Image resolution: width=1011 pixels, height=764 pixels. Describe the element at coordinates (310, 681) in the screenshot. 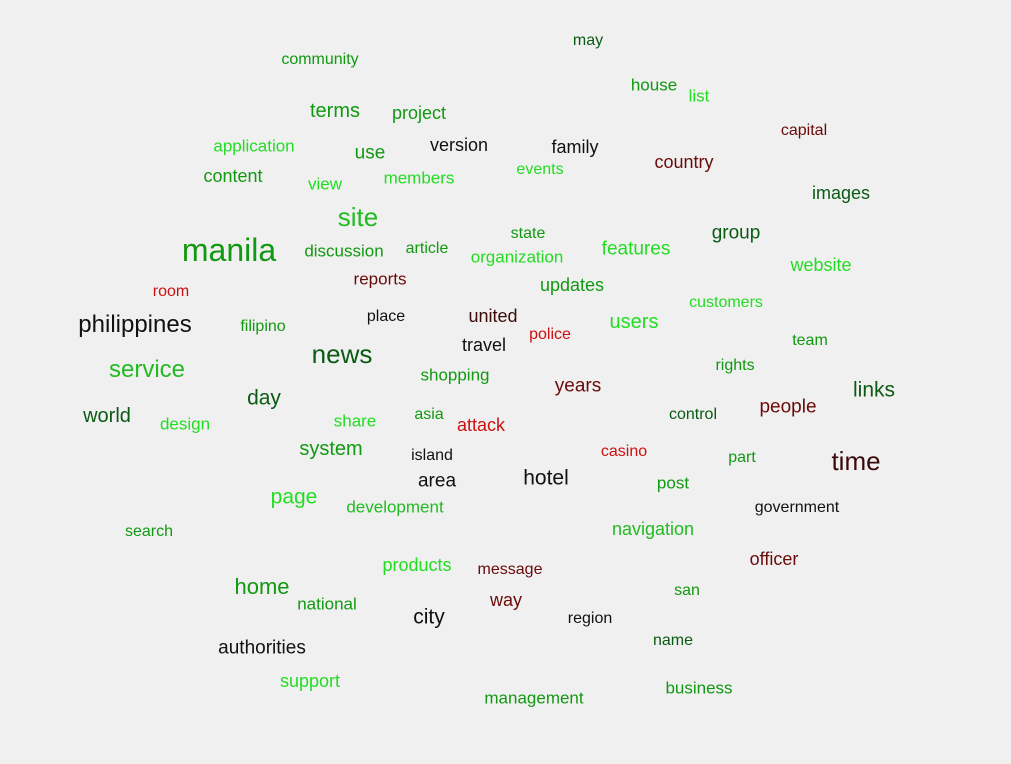

I see `word-support: support` at that location.